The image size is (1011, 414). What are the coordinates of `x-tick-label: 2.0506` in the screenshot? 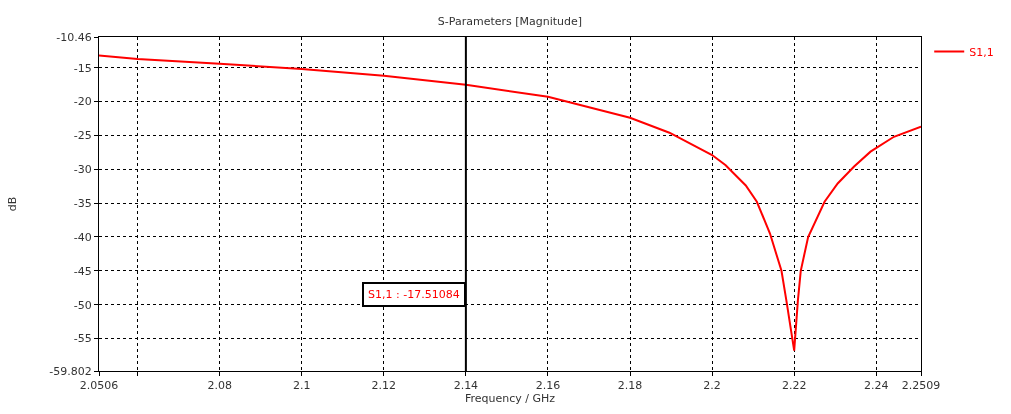 It's located at (99, 386).